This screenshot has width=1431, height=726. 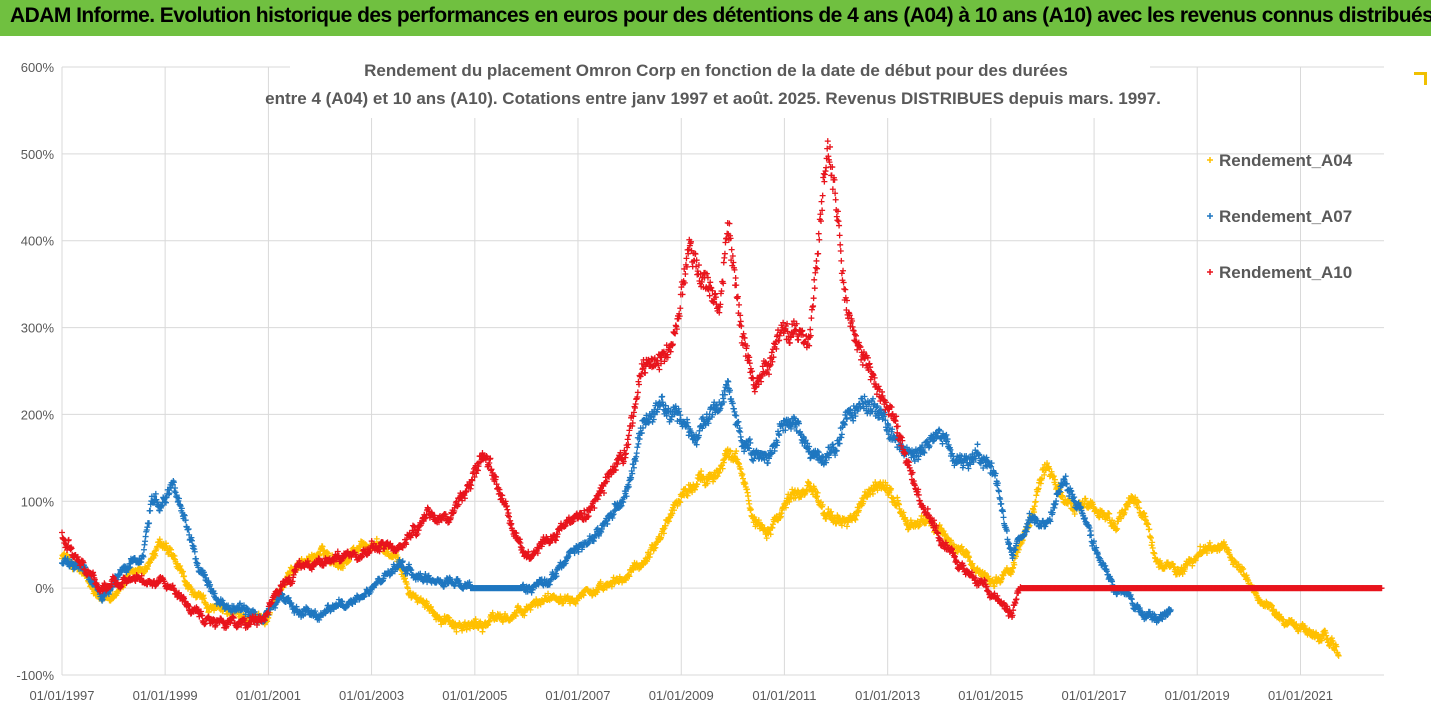 What do you see at coordinates (35, 675) in the screenshot?
I see `y-tick-label: -100%` at bounding box center [35, 675].